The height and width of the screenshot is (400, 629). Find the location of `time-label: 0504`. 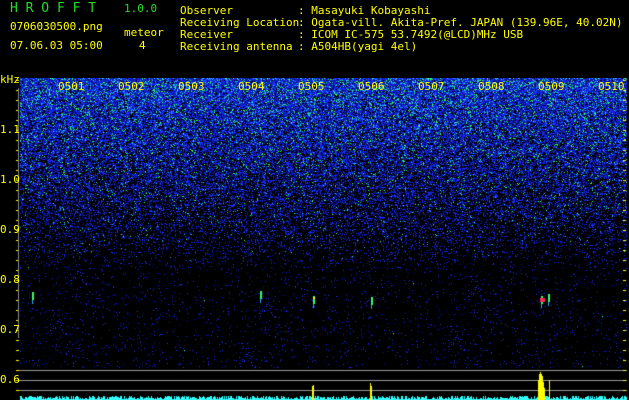

time-label: 0504 is located at coordinates (251, 86).